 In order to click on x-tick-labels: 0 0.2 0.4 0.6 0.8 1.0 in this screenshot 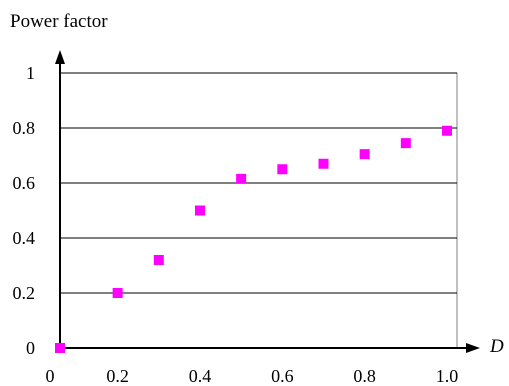, I will do `click(252, 376)`.